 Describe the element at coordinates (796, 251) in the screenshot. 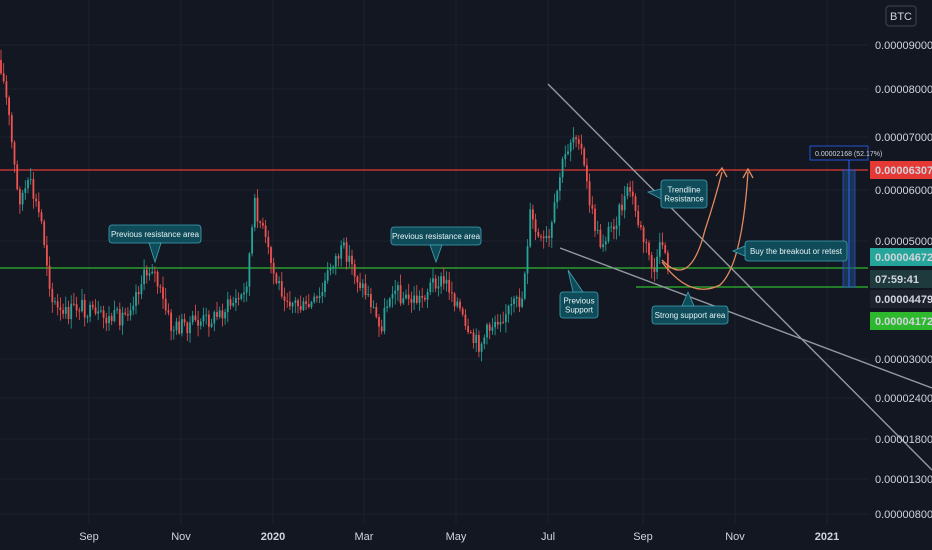

I see `callout-text: Buy the breakout or retest` at that location.